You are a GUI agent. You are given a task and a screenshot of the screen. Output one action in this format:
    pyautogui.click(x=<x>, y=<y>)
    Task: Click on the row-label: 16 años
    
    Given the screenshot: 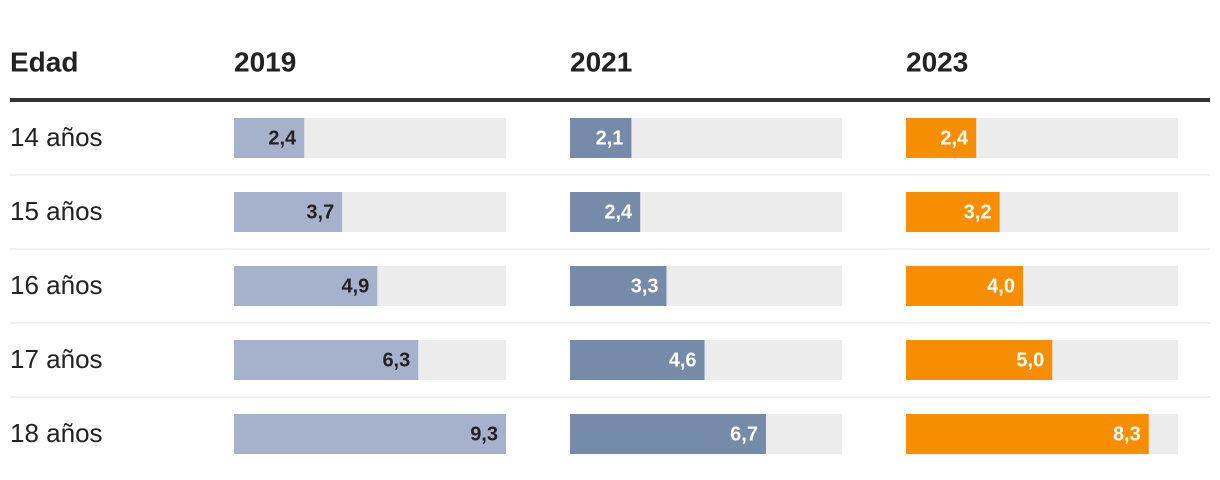 What is the action you would take?
    pyautogui.click(x=56, y=285)
    